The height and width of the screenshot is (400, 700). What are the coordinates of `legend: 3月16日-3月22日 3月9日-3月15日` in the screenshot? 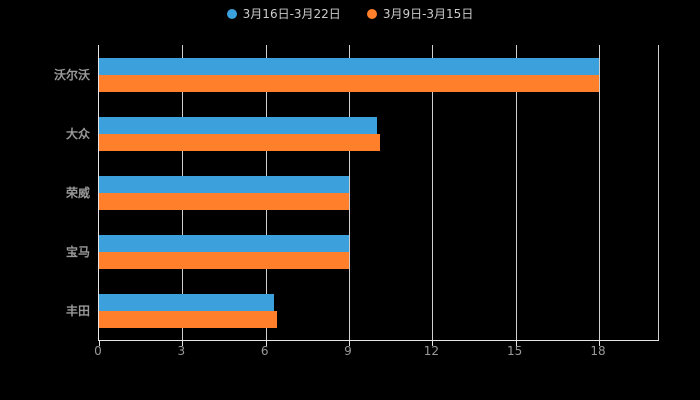 It's located at (350, 14).